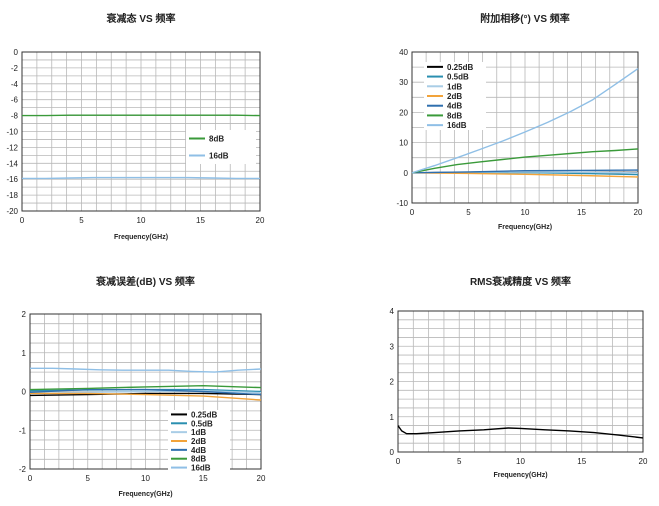  I want to click on y-tick-label: -18, so click(12, 195).